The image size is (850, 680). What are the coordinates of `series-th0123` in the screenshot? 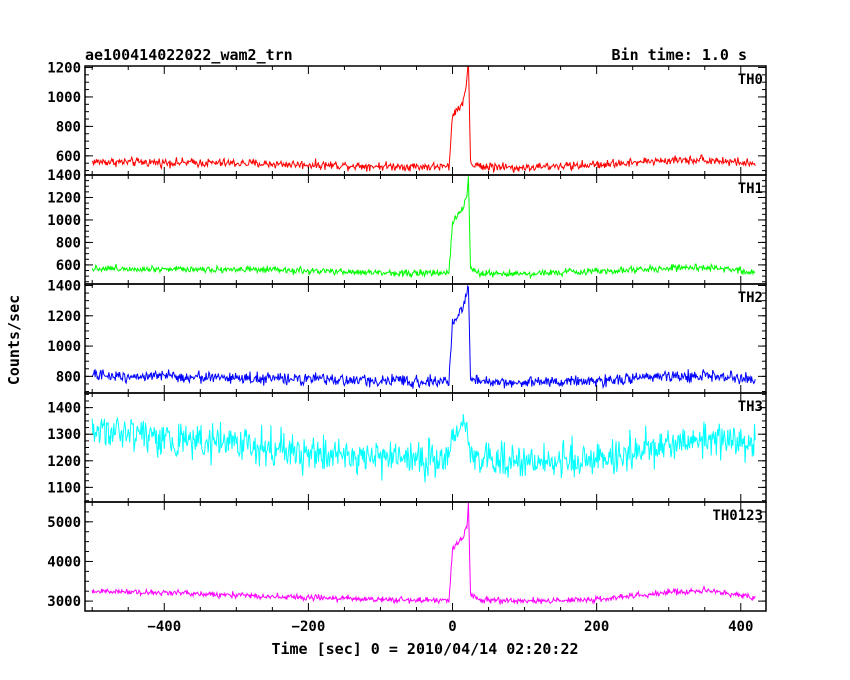 It's located at (423, 554).